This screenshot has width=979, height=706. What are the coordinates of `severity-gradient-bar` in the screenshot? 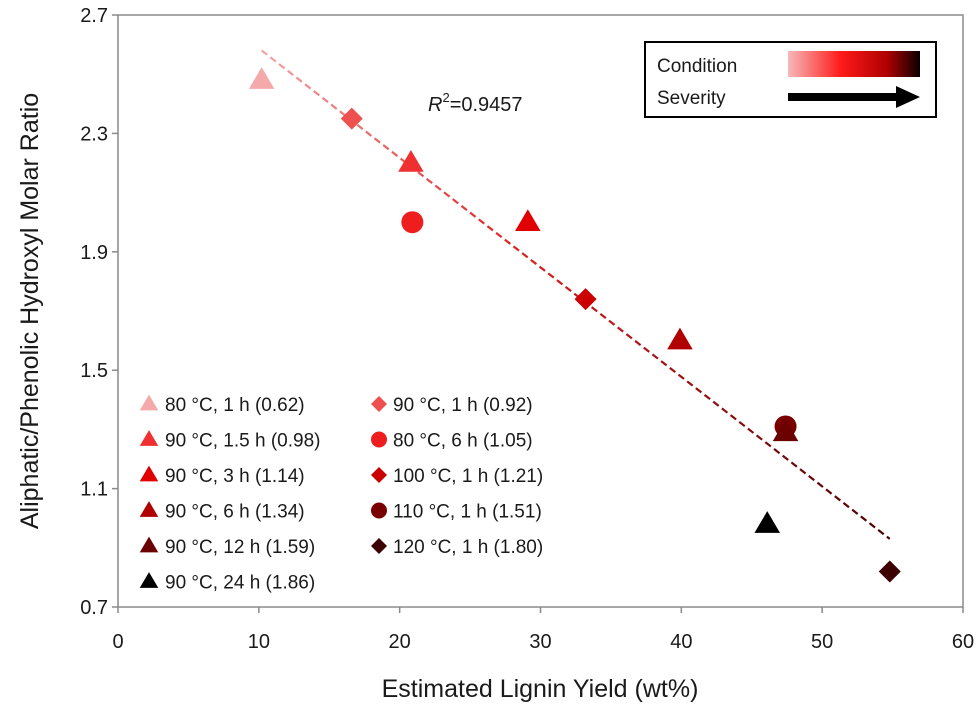 It's located at (854, 64).